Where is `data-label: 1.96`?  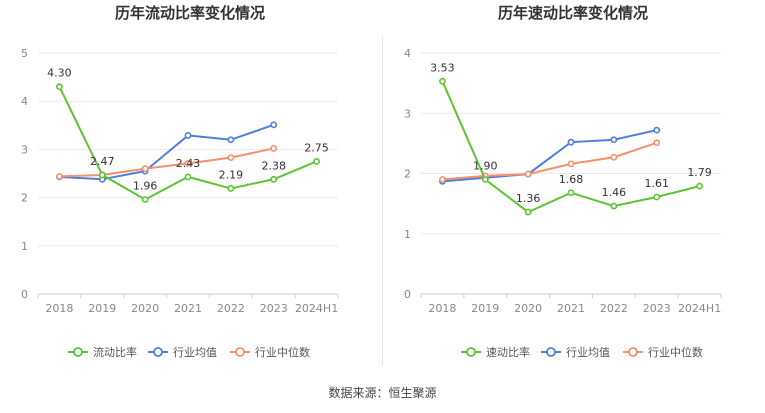 data-label: 1.96 is located at coordinates (145, 186).